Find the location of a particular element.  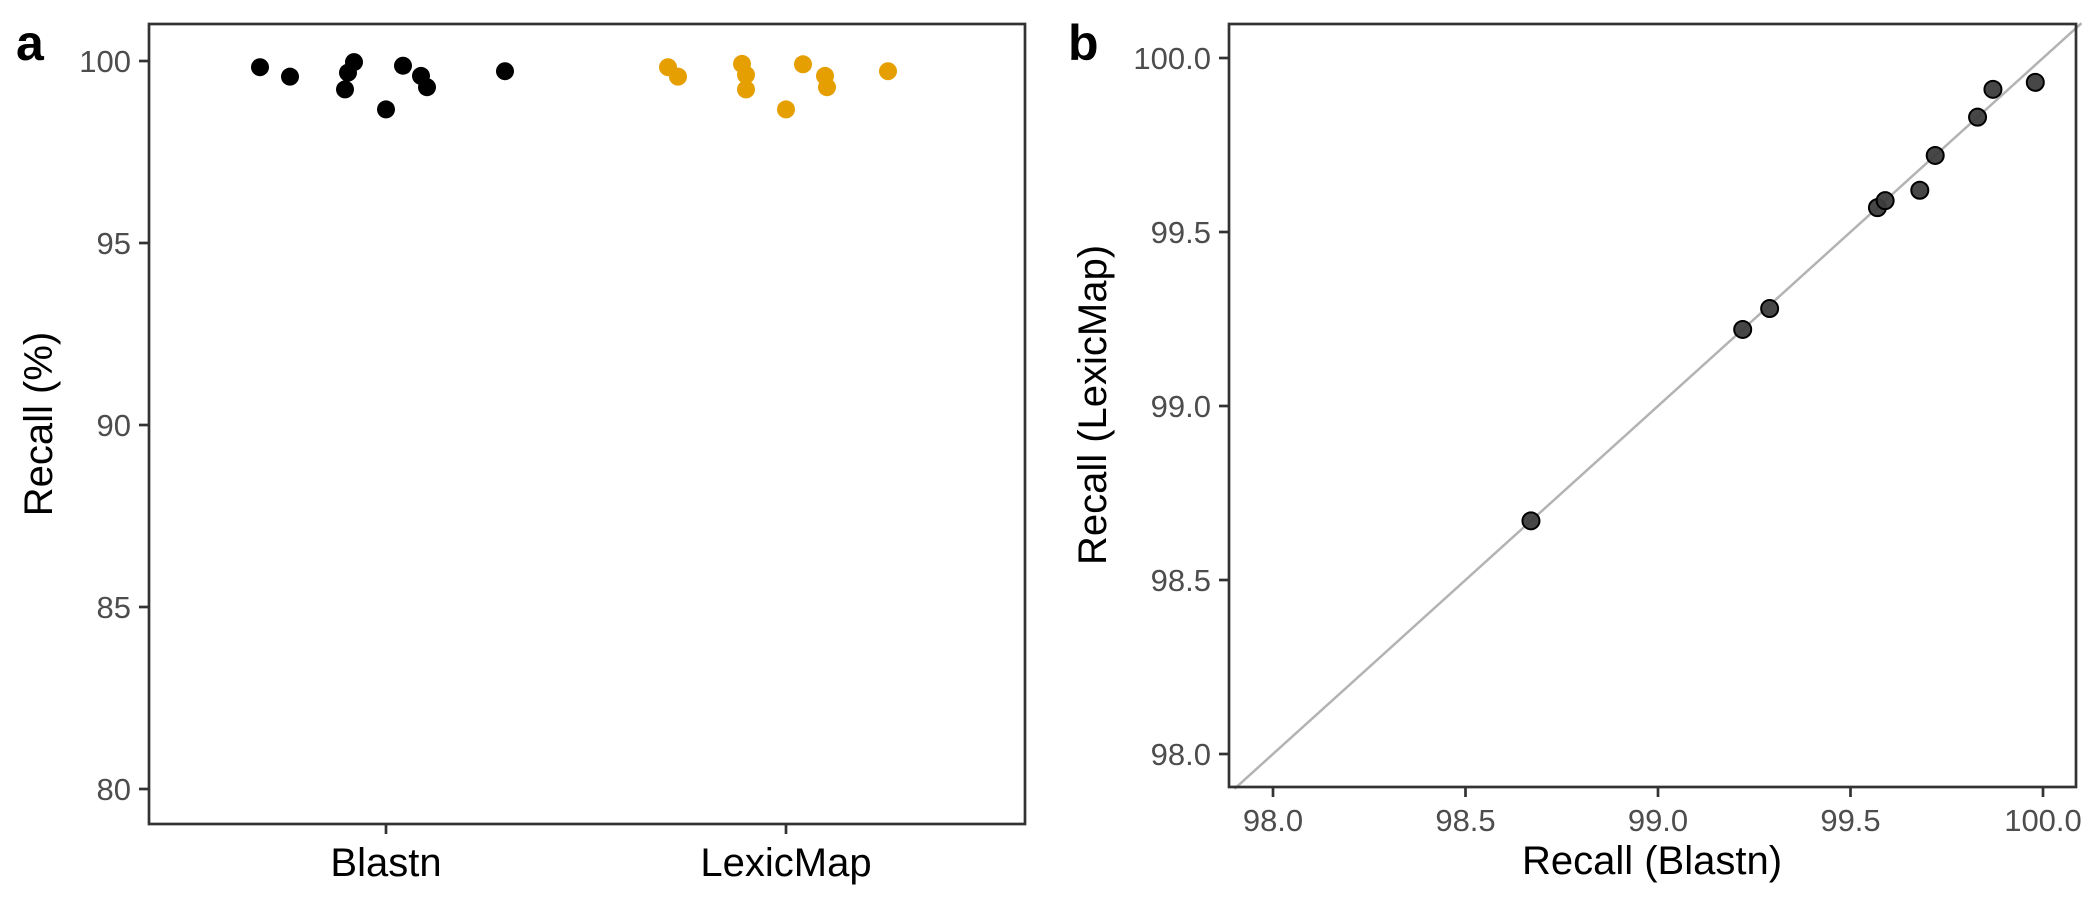

panel-a-y-axis: 80 85 90 95 100 is located at coordinates (114, 425).